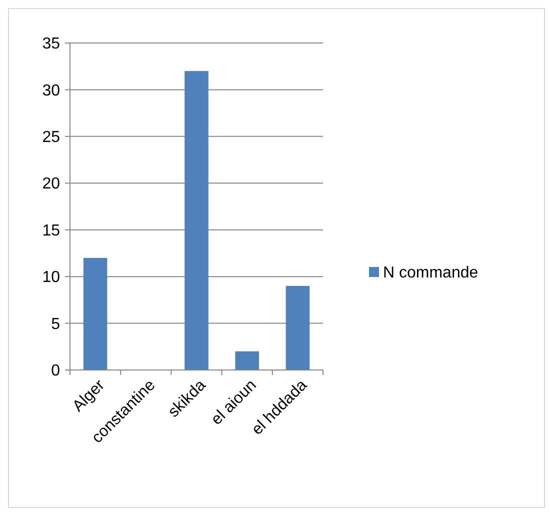  I want to click on y-tick-label: 20, so click(51, 184).